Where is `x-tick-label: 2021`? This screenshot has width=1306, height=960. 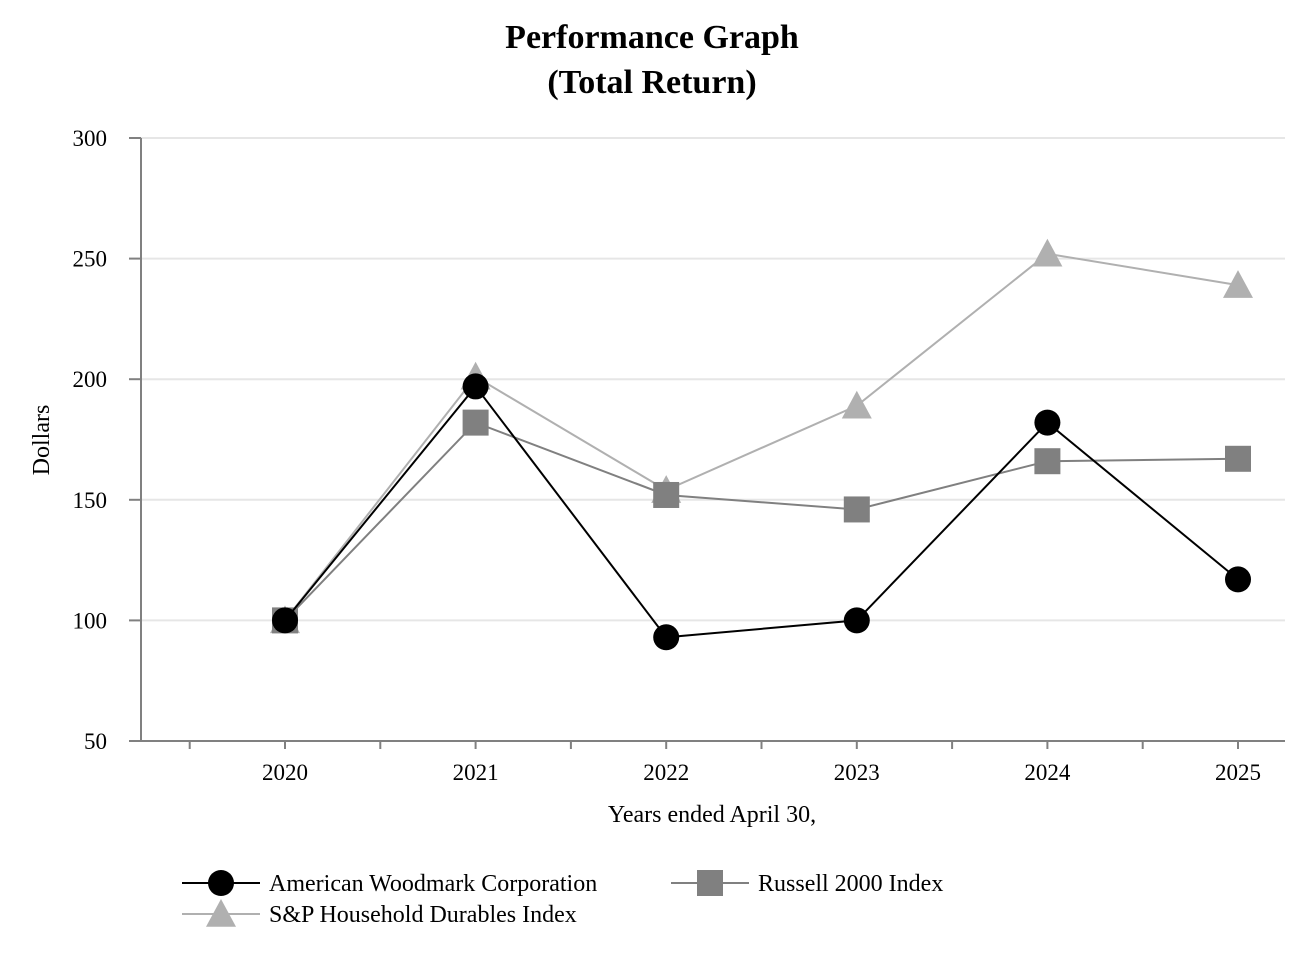
x-tick-label: 2021 is located at coordinates (476, 772).